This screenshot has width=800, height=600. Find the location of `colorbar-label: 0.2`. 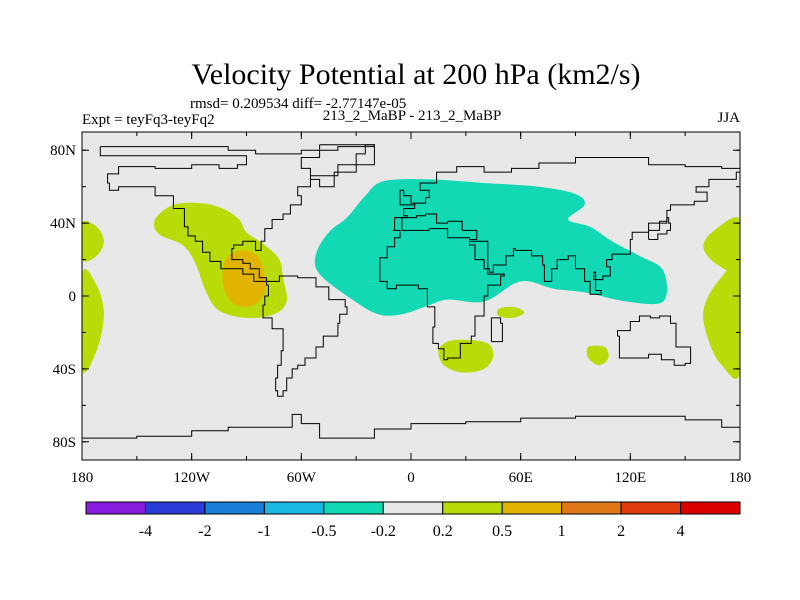

colorbar-label: 0.2 is located at coordinates (443, 531).